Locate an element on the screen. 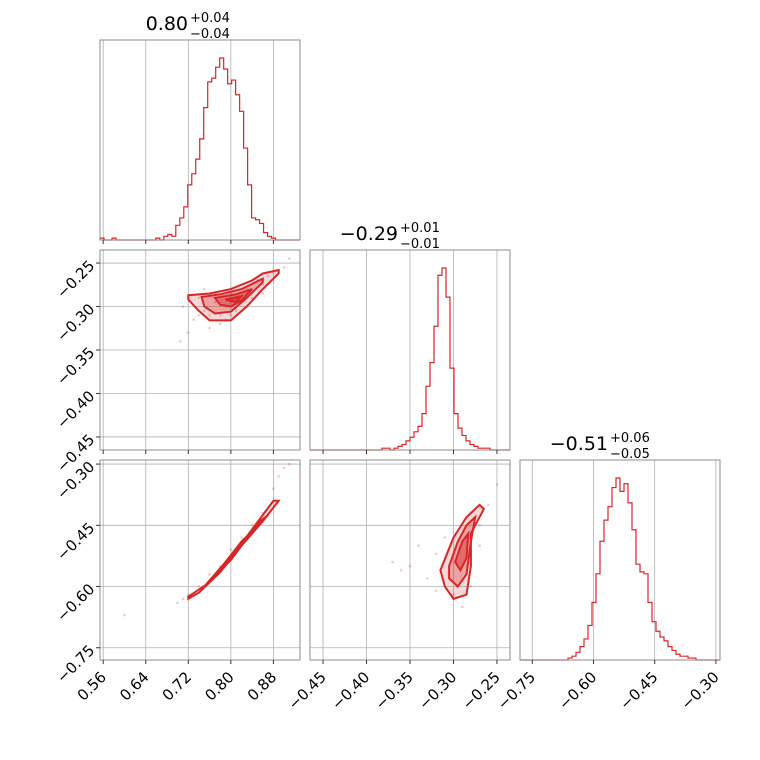  x-tick-label: 0.56 is located at coordinates (92, 686).